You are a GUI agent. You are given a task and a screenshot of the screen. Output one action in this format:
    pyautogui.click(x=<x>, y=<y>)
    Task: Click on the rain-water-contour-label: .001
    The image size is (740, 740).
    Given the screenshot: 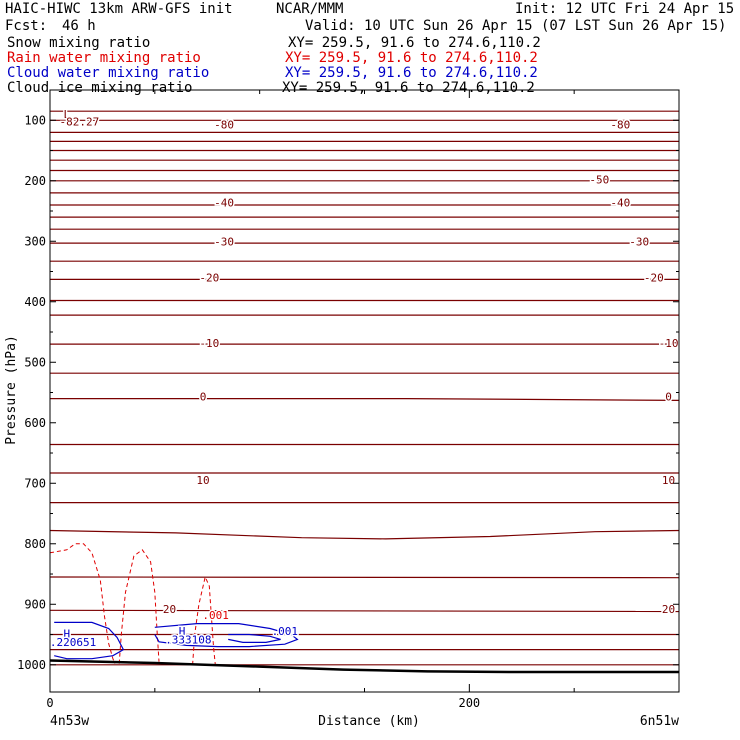 What is the action you would take?
    pyautogui.click(x=215, y=615)
    